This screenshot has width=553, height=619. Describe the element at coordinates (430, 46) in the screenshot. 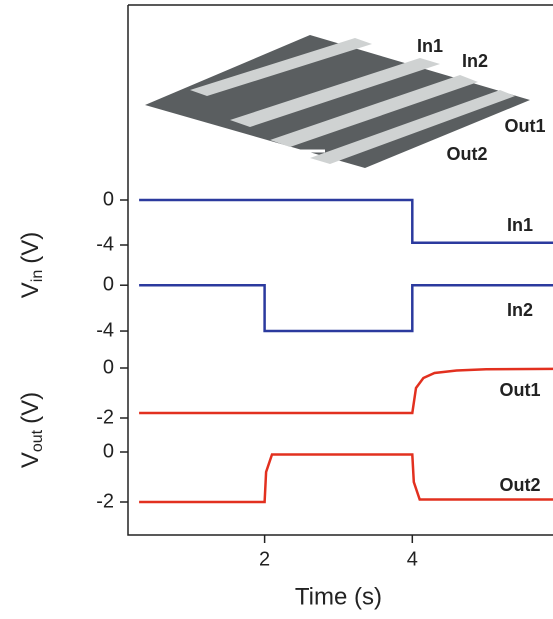

I see `inset-label: In1` at that location.